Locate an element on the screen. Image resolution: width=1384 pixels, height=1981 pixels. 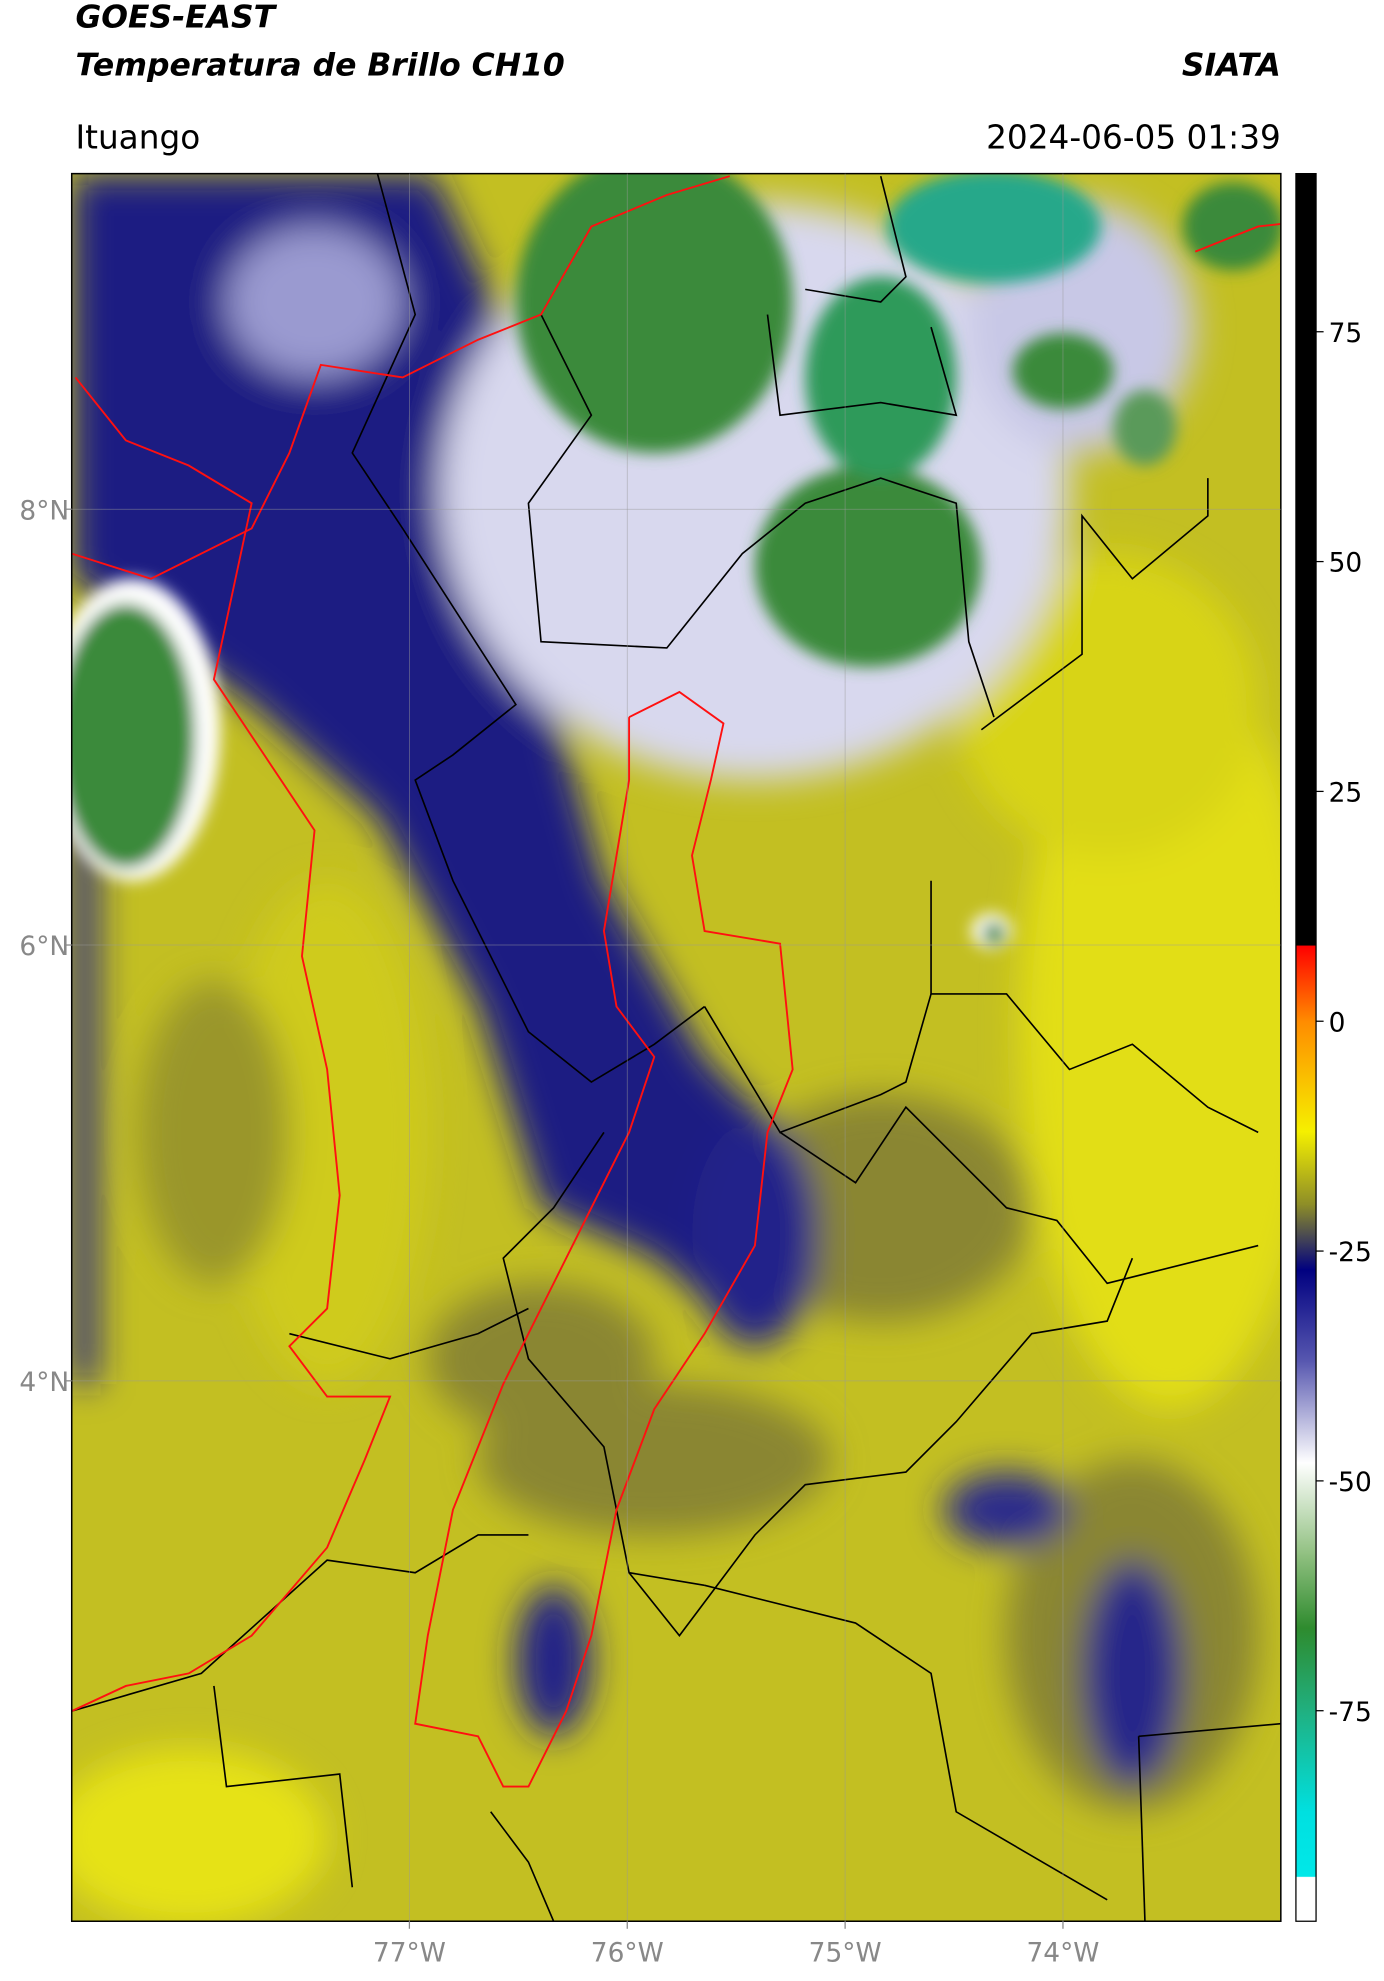
colorbar-tick-label: 75 is located at coordinates (1346, 333).